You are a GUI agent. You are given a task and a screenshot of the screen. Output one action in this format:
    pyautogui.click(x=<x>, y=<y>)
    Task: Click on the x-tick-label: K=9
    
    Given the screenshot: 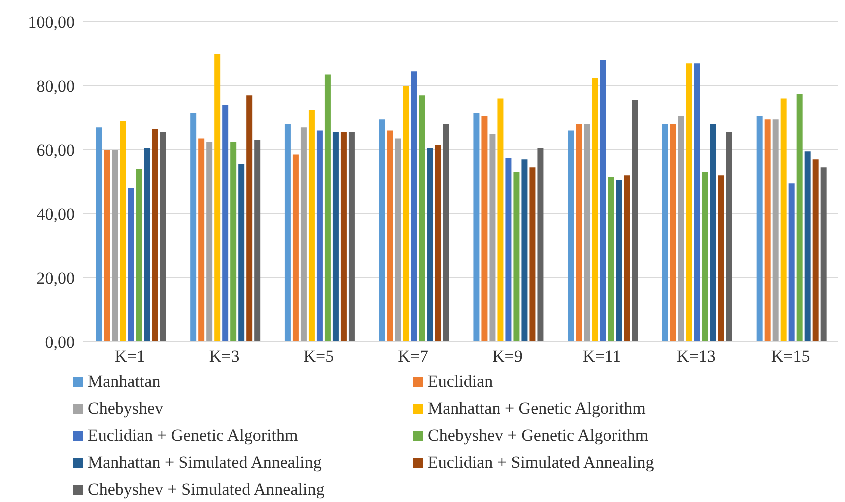 What is the action you would take?
    pyautogui.click(x=507, y=356)
    